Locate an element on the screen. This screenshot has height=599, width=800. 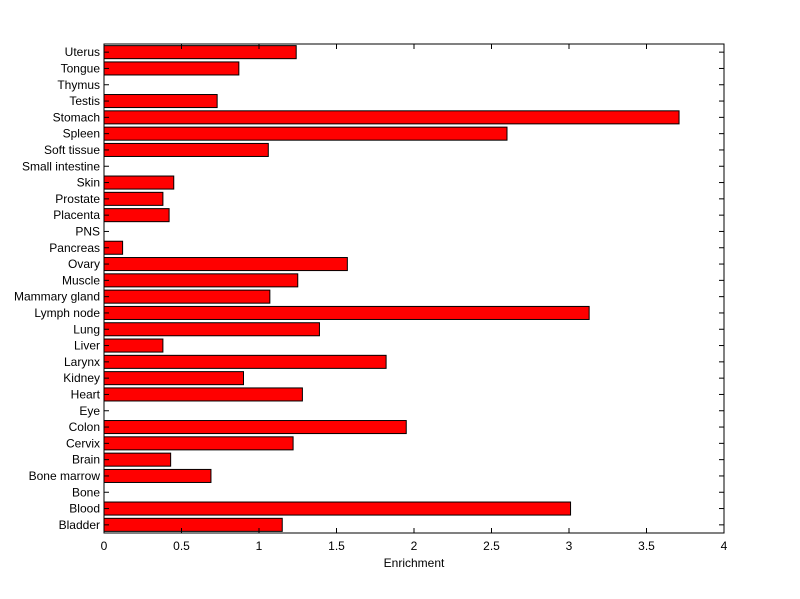
y-tick-label-small-intestine: Small intestine is located at coordinates (61, 166).